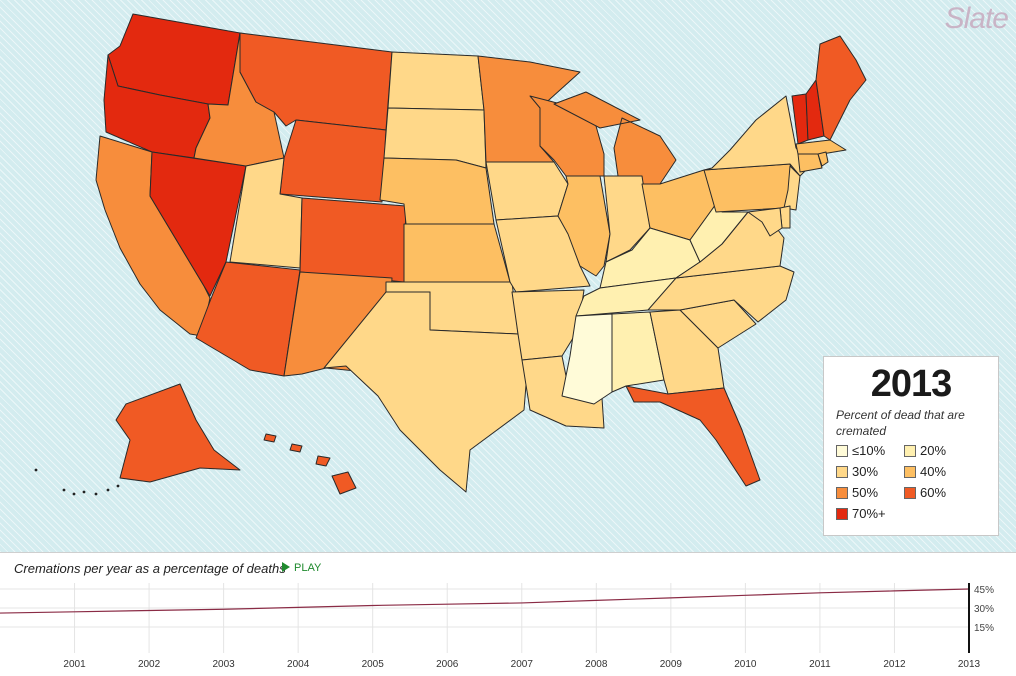 The width and height of the screenshot is (1016, 676). Describe the element at coordinates (721, 294) in the screenshot. I see `state-nc` at that location.